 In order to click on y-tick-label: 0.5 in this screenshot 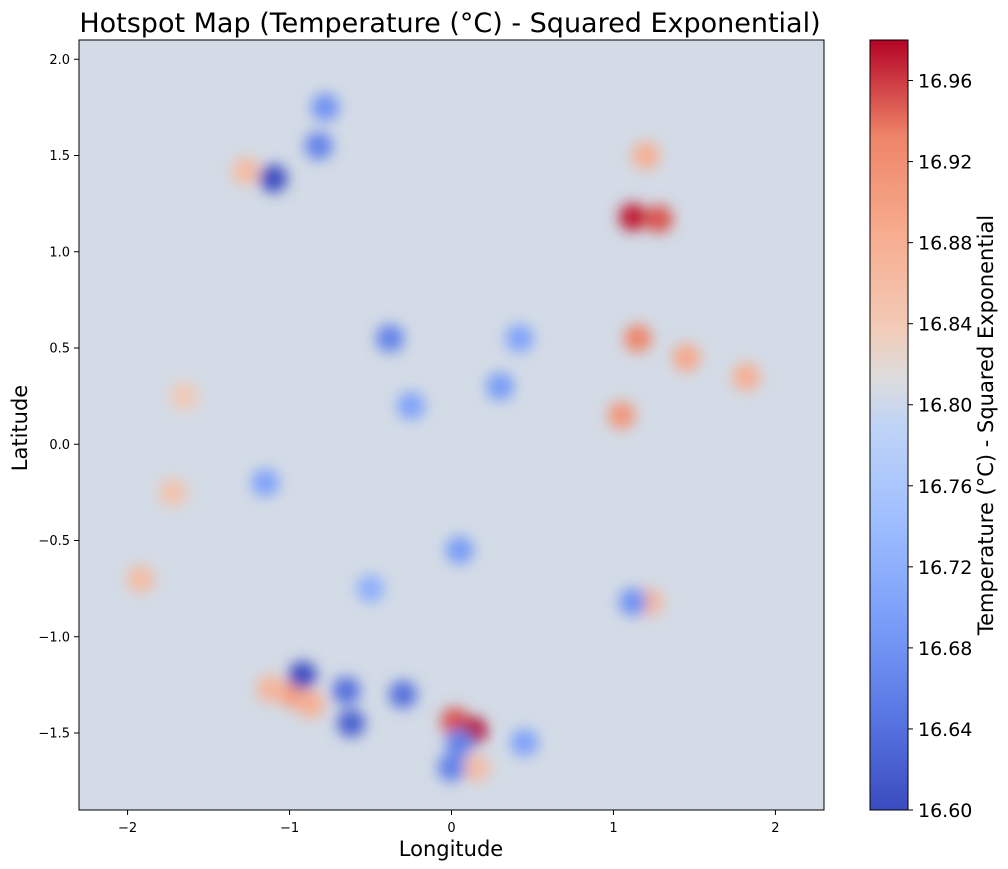, I will do `click(59, 349)`.